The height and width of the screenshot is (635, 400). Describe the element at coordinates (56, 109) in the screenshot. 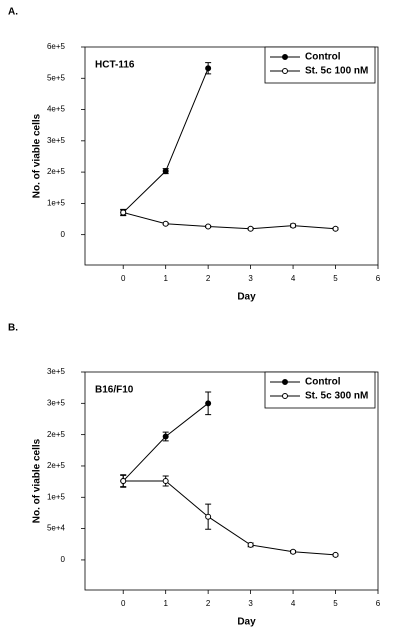

I see `y-tick-label: 4e+5` at that location.